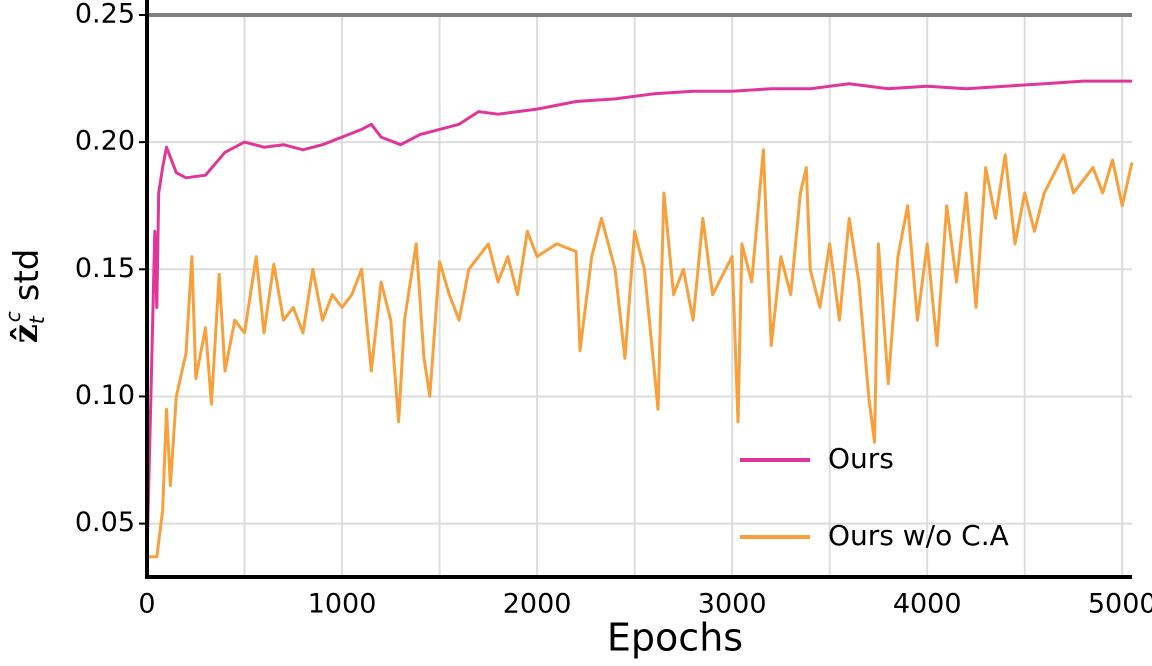 The height and width of the screenshot is (666, 1152). Describe the element at coordinates (146, 604) in the screenshot. I see `x-tick-label: 0` at that location.